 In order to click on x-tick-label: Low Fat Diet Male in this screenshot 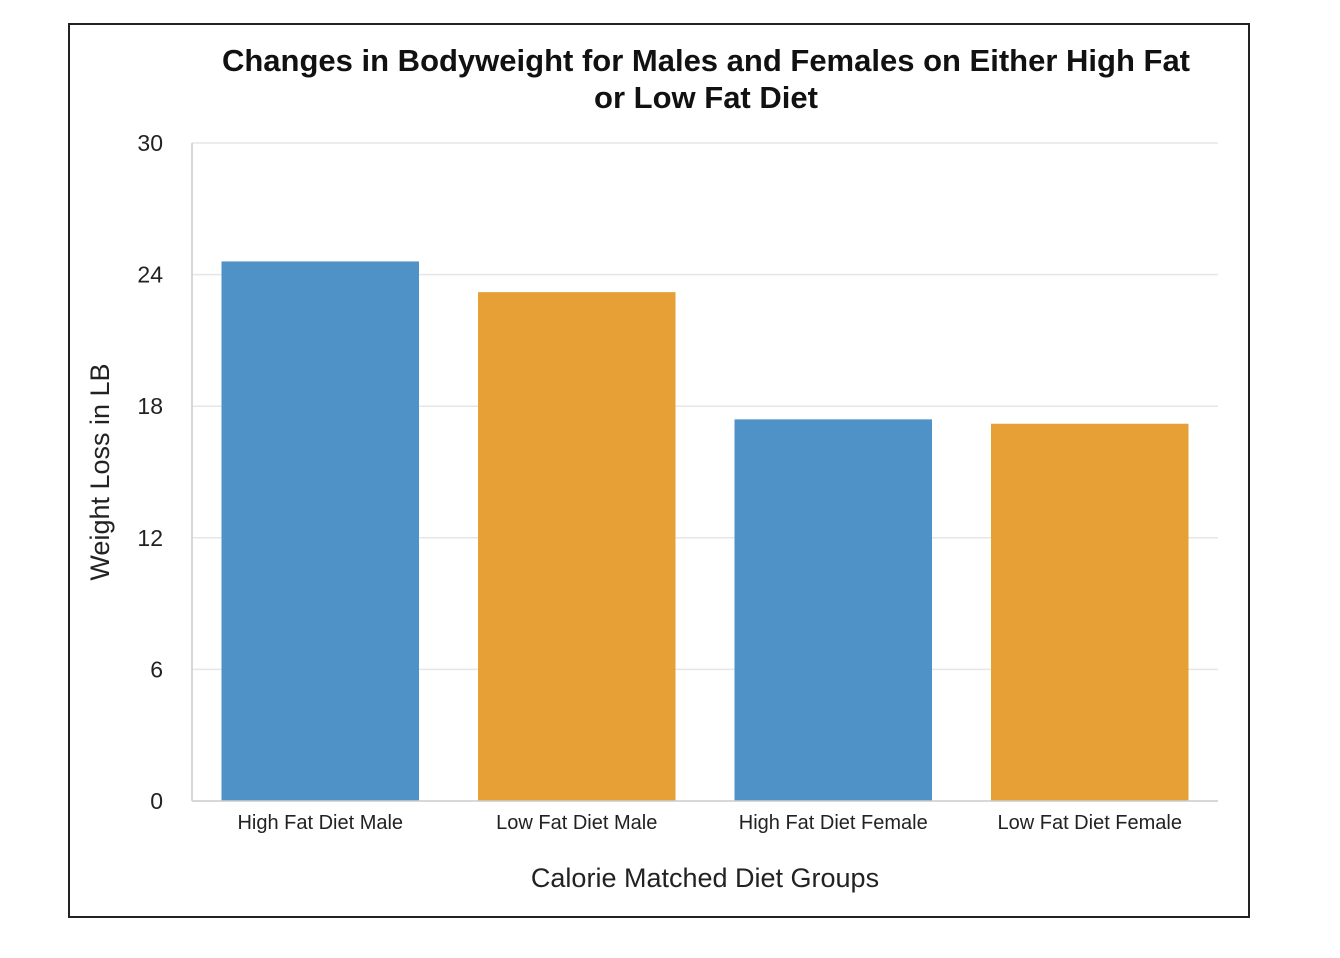, I will do `click(576, 823)`.